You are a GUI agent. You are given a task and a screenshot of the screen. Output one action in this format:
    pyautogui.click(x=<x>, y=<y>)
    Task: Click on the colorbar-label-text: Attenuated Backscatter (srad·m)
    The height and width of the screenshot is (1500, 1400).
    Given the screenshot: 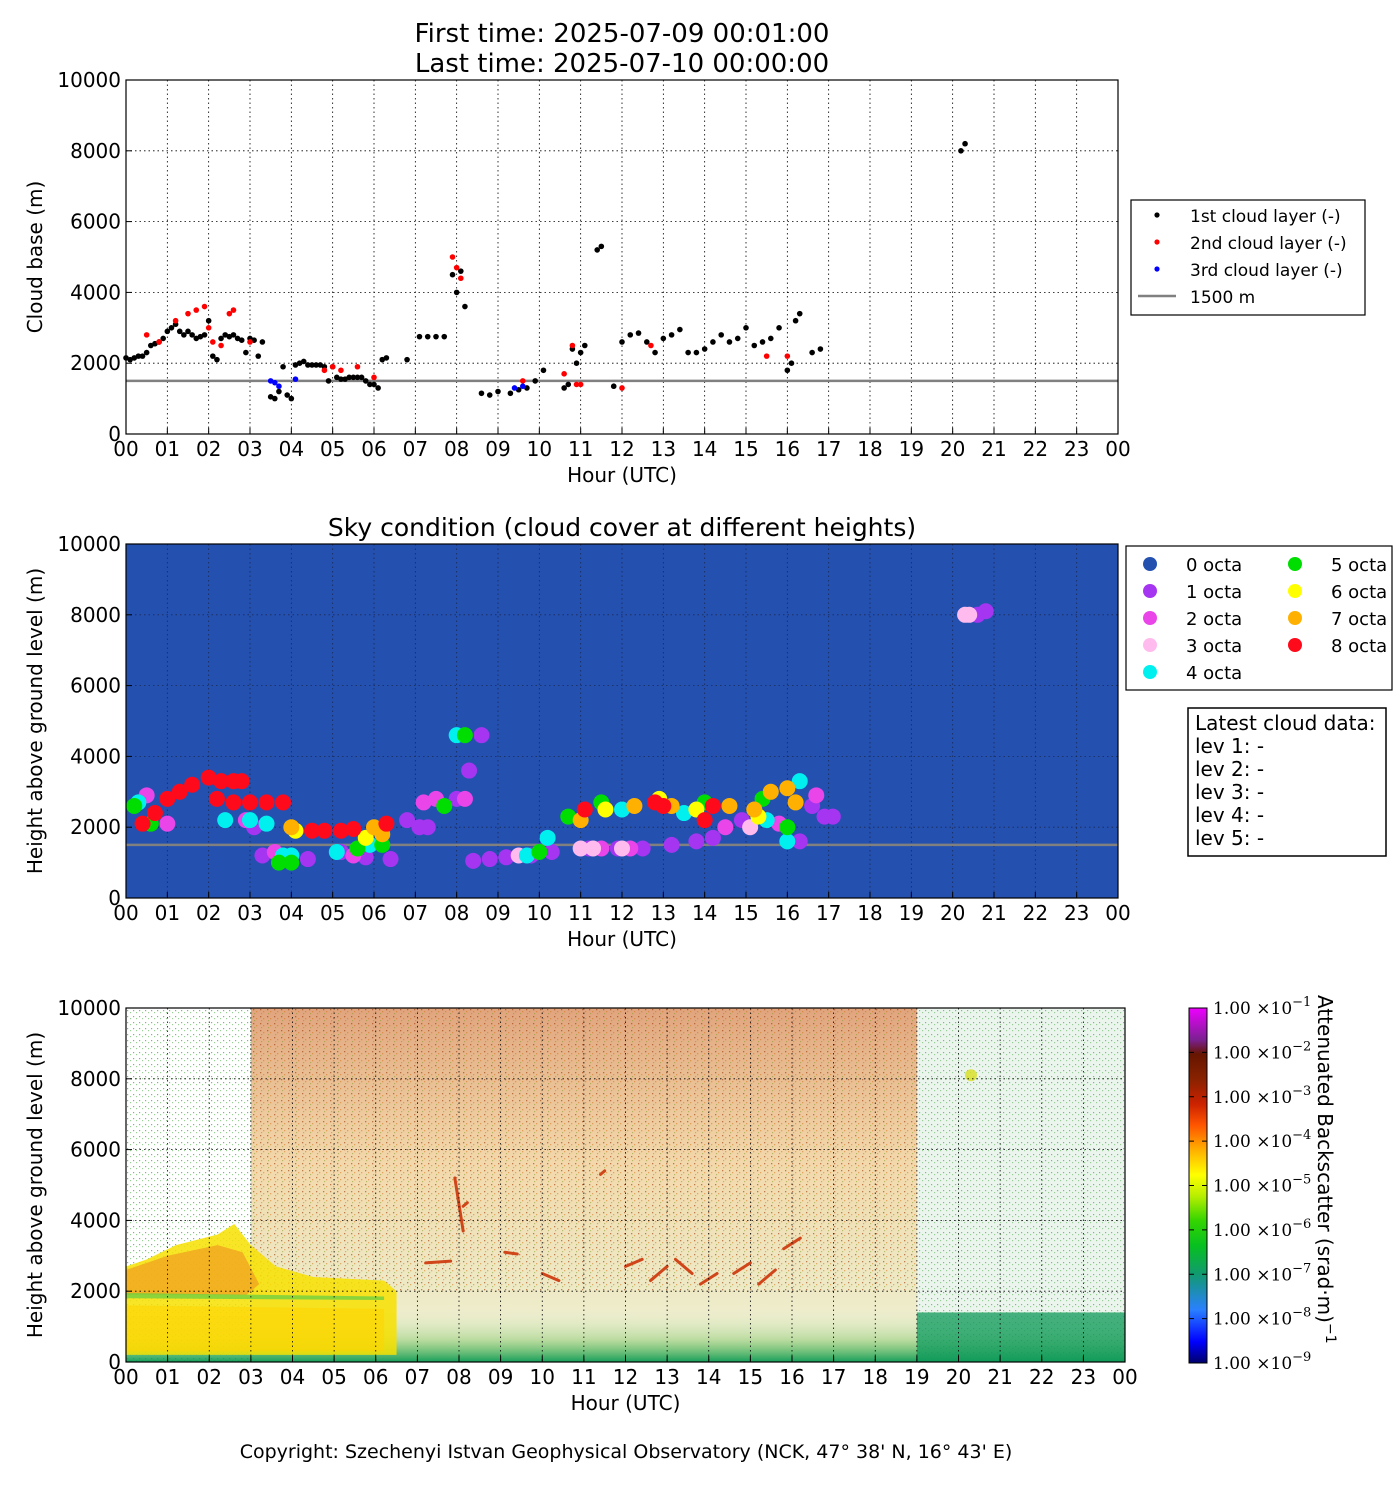 What is the action you would take?
    pyautogui.click(x=1325, y=1159)
    